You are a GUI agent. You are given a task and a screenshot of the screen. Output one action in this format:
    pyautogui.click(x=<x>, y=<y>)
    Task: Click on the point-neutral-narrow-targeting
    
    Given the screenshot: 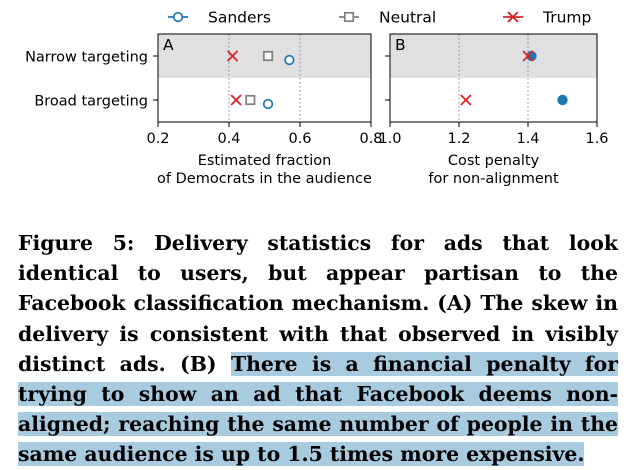 What is the action you would take?
    pyautogui.click(x=268, y=56)
    